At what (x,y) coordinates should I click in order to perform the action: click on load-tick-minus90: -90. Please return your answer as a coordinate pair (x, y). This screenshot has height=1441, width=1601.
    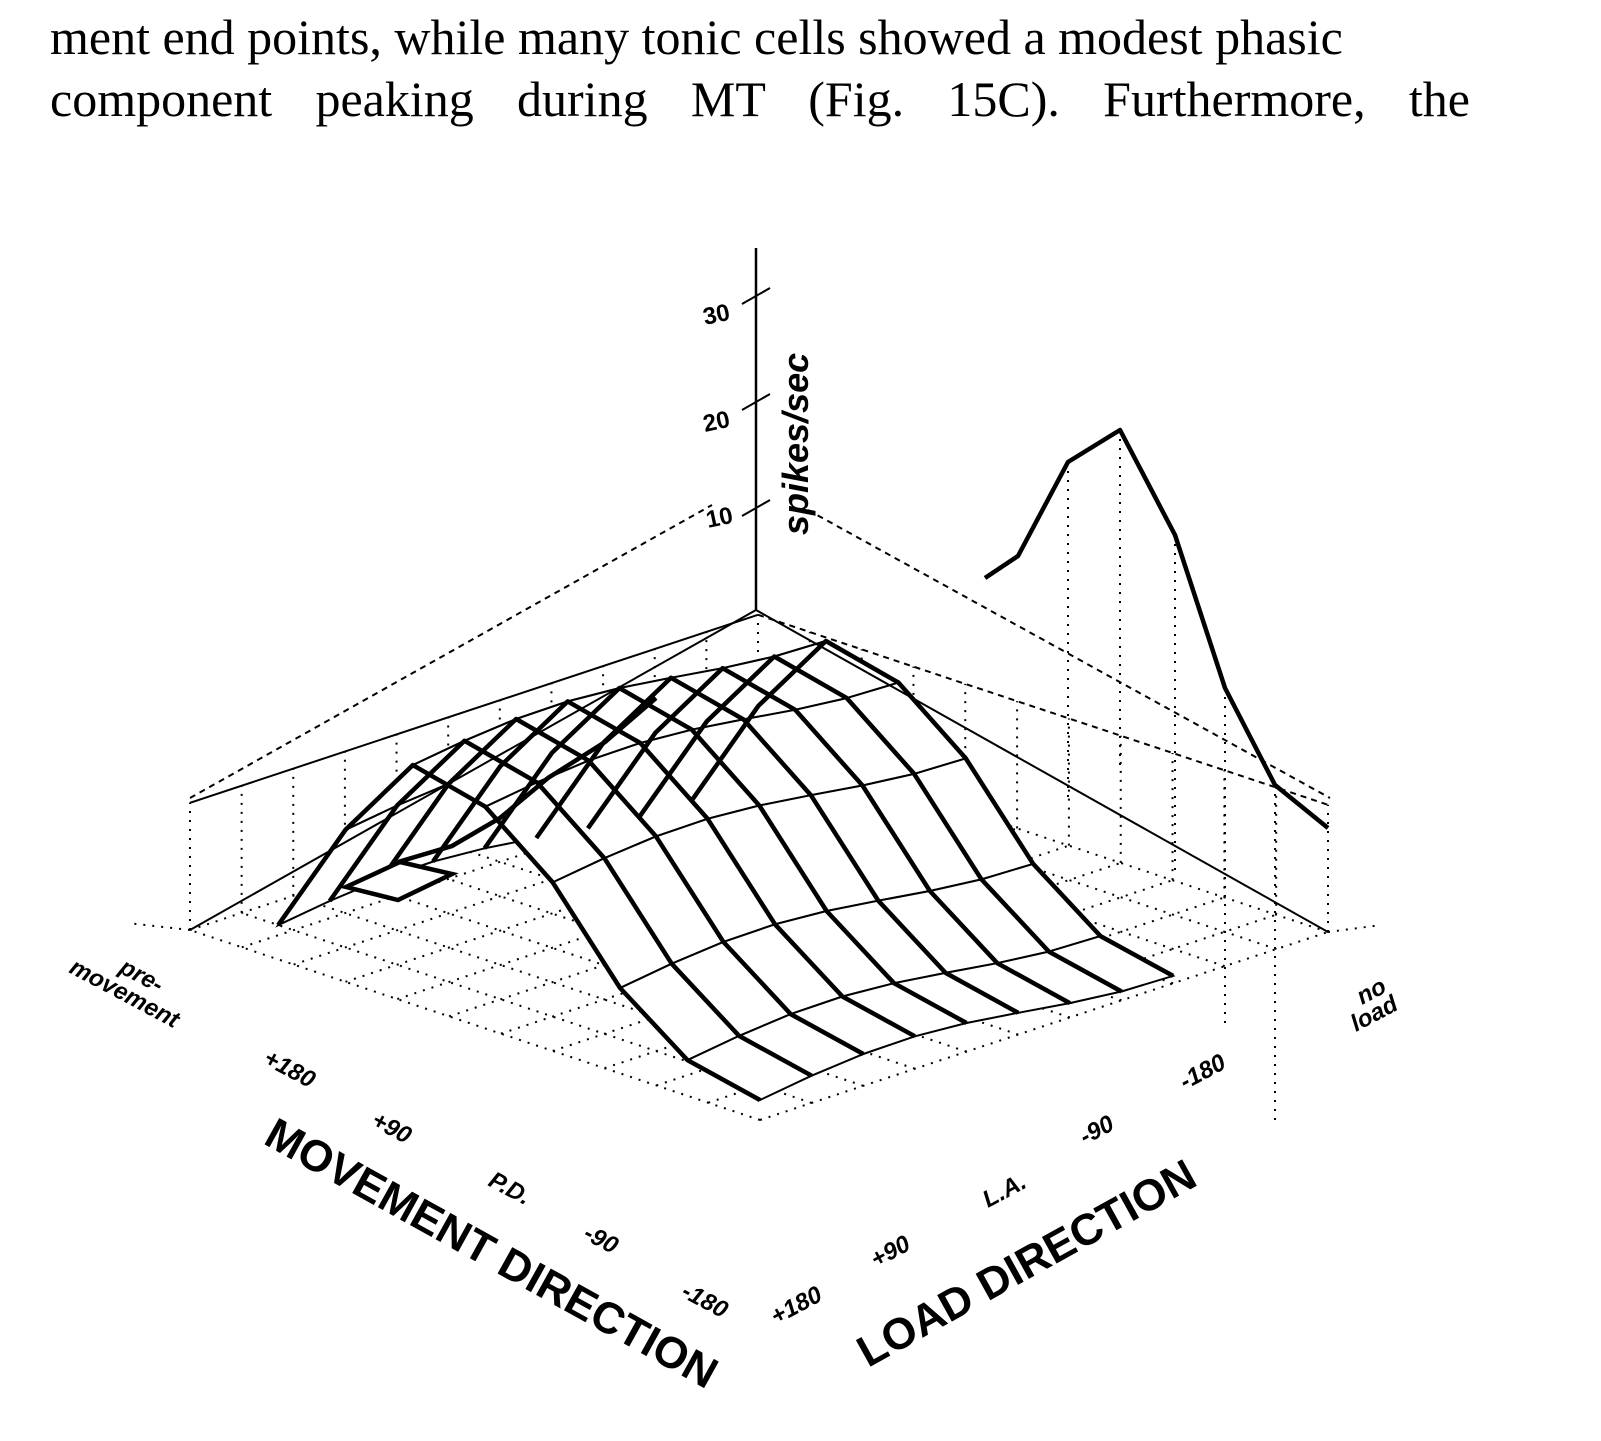
    Looking at the image, I should click on (1097, 1130).